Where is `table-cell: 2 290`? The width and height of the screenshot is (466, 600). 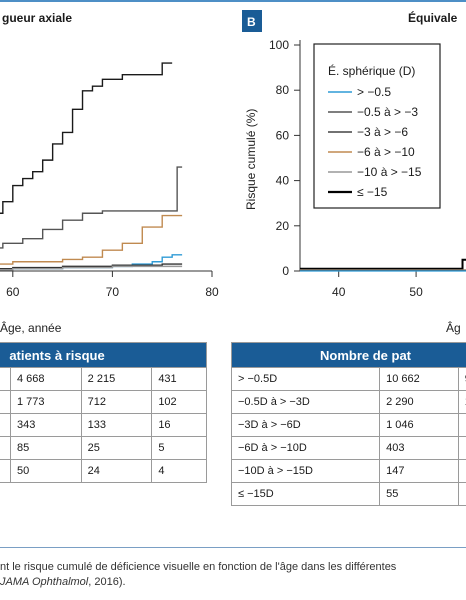 table-cell: 2 290 is located at coordinates (419, 402).